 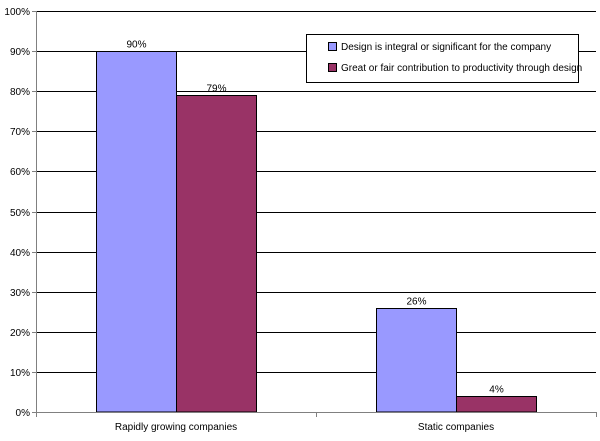 I want to click on y-axis-tick-labels: 0% 10% 20% 30% 40% 50% 60% 70% 80% 90% 100%, so click(x=17, y=213).